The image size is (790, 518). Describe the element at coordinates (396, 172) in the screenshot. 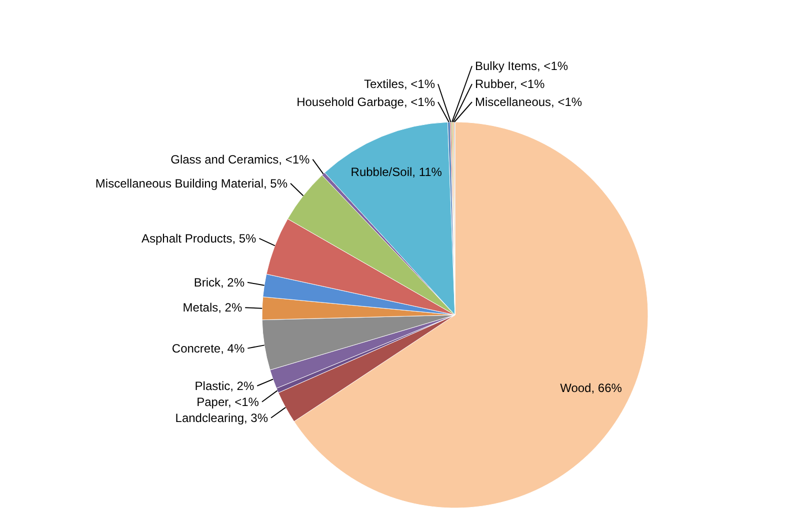

I see `slice-label: Rubble/Soil, 11%` at that location.